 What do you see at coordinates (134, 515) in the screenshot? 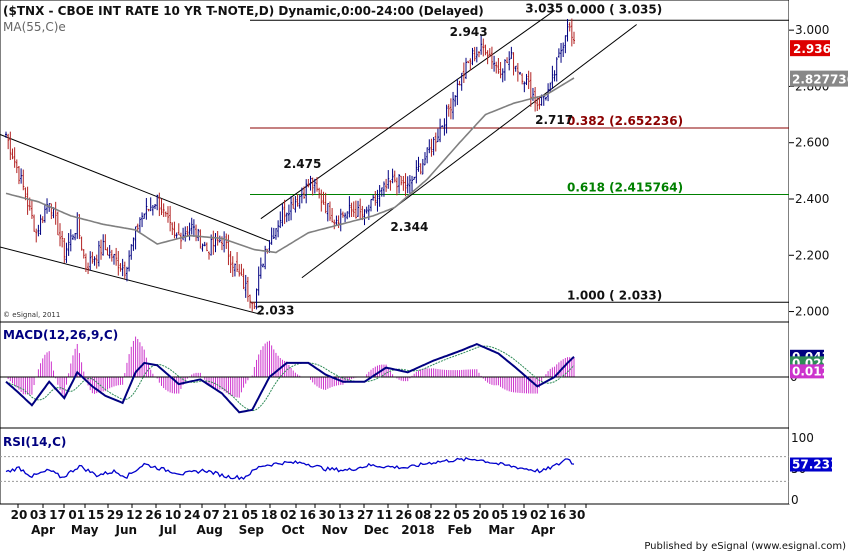
I see `x-day-label: 12` at bounding box center [134, 515].